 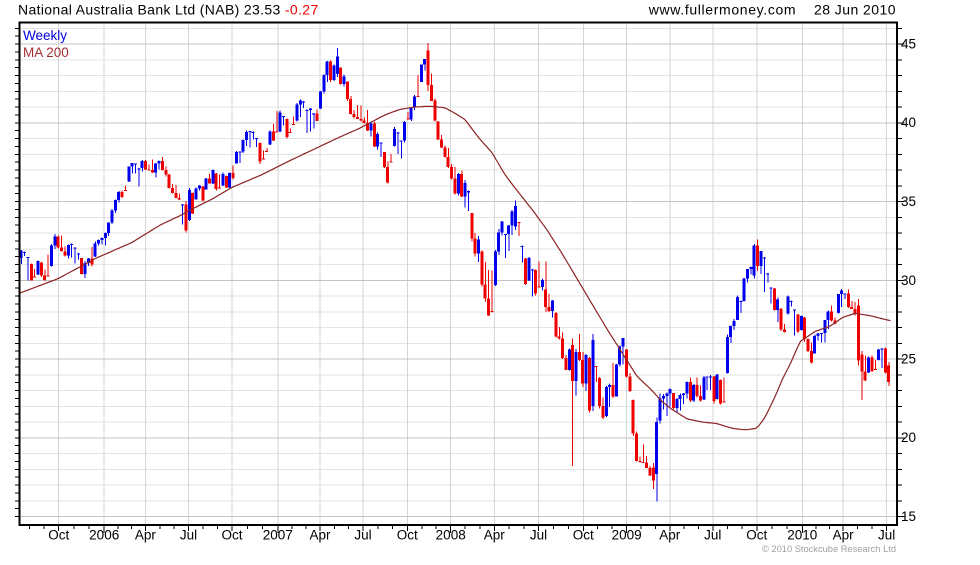 I want to click on svg-text: 40, so click(x=908, y=122).